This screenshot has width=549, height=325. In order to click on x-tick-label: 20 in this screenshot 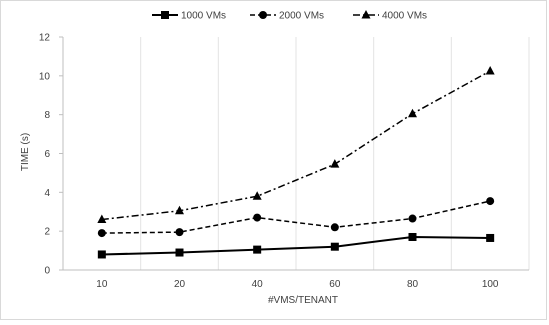, I will do `click(180, 284)`.